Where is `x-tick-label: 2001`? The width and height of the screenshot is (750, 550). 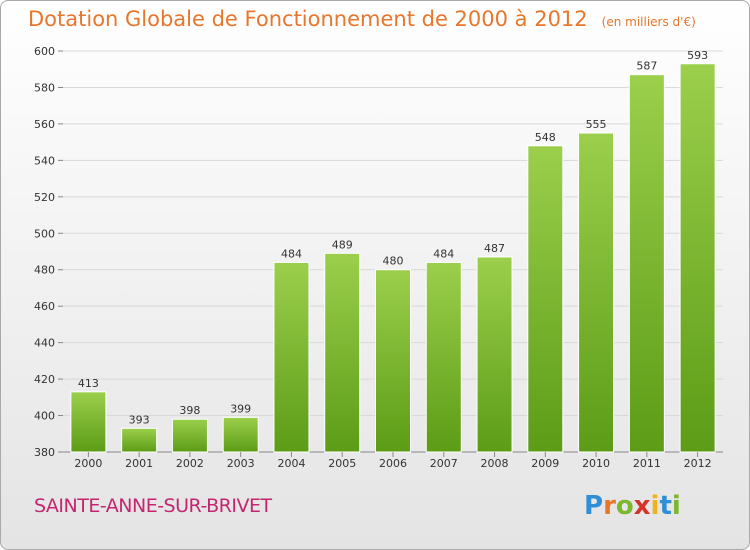 x-tick-label: 2001 is located at coordinates (139, 463).